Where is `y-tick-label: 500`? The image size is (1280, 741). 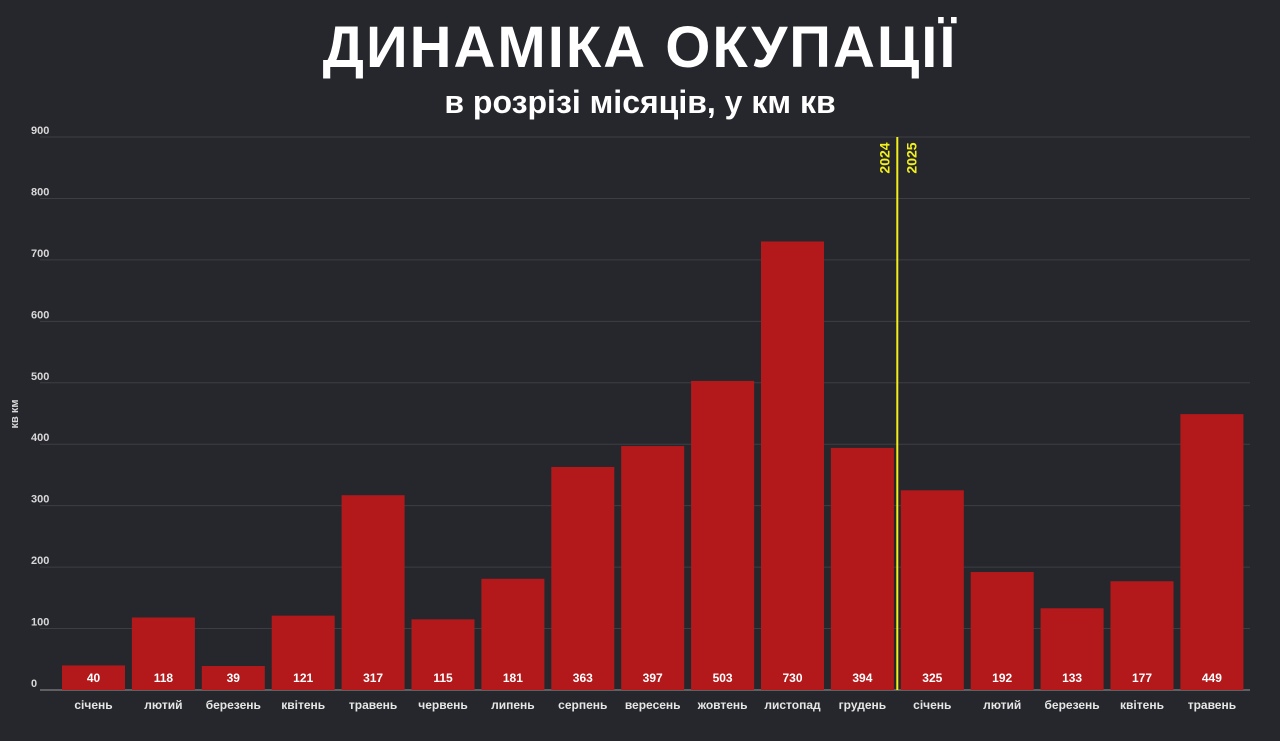 y-tick-label: 500 is located at coordinates (40, 377).